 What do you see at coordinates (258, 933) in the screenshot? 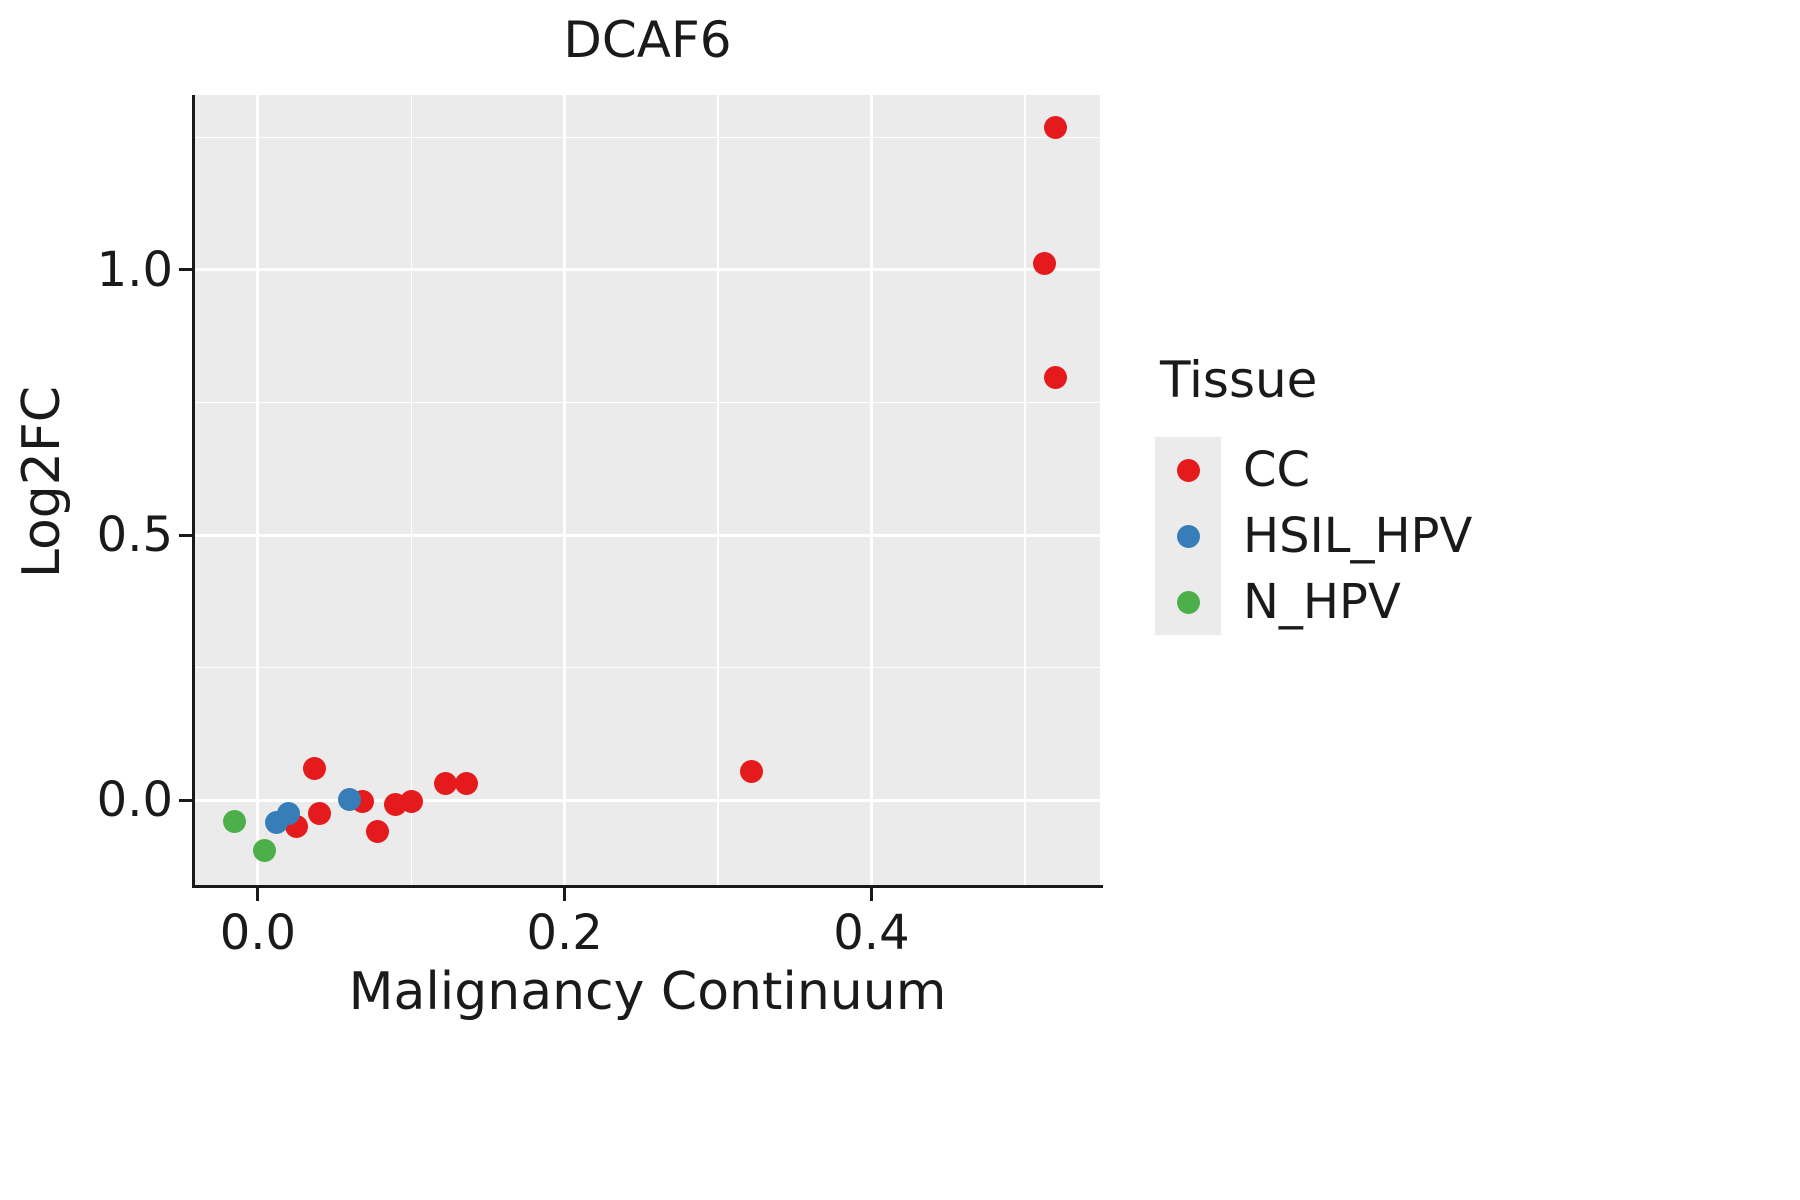
I see `x-tick-label: 0.0` at bounding box center [258, 933].